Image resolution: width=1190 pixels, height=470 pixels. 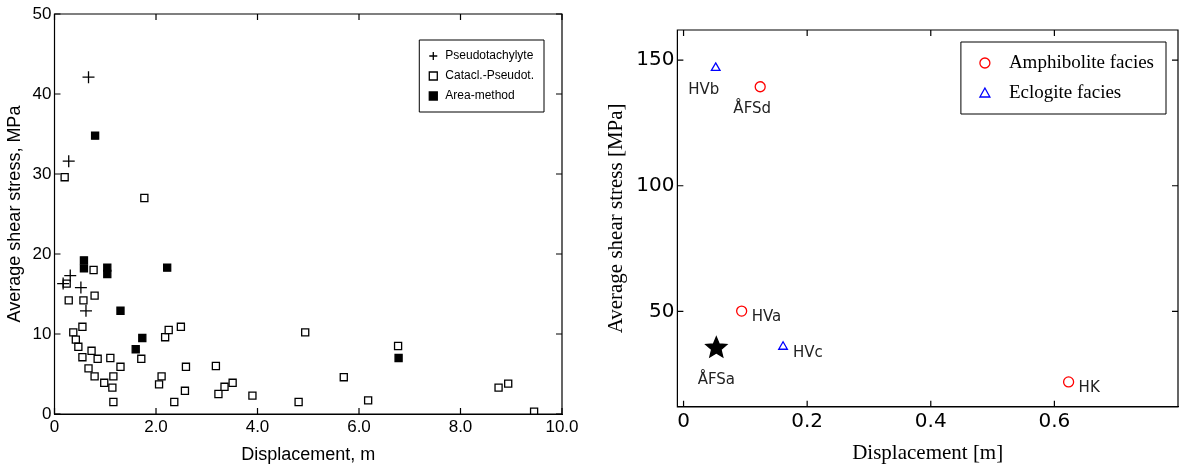 What do you see at coordinates (1065, 91) in the screenshot?
I see `legend-label: Eclogite facies` at bounding box center [1065, 91].